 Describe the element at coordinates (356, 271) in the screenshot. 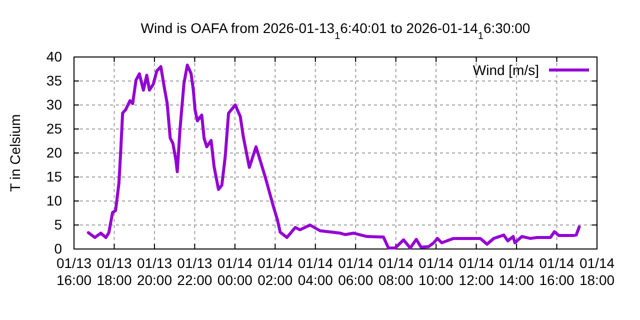

I see `x-tick-label: 01/14 06:00` at that location.